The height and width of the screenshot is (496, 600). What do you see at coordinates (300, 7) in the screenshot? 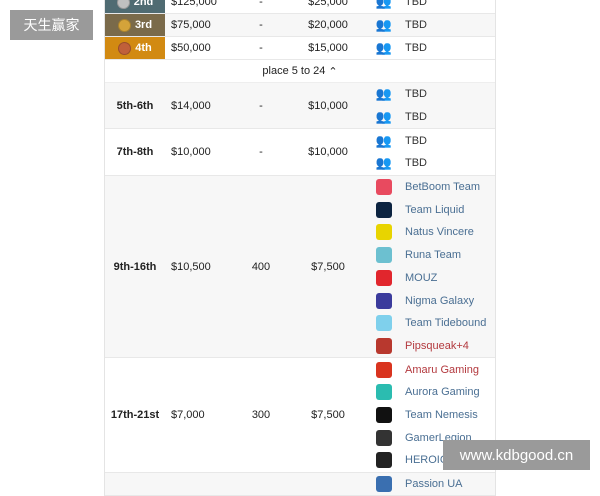
I see `table-row: 2nd $125,000 - $25,000 👥 TBD` at bounding box center [300, 7].